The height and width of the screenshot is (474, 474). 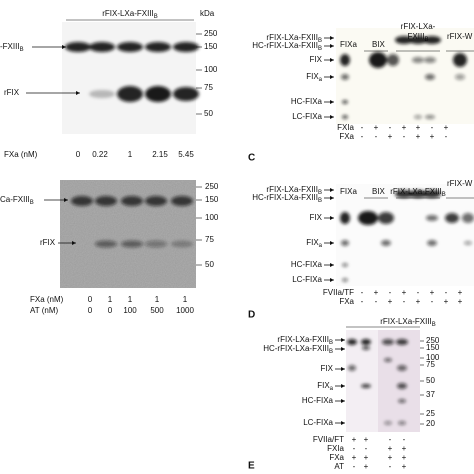 What do you see at coordinates (348, 191) in the screenshot?
I see `label-main: FIXa` at bounding box center [348, 191].